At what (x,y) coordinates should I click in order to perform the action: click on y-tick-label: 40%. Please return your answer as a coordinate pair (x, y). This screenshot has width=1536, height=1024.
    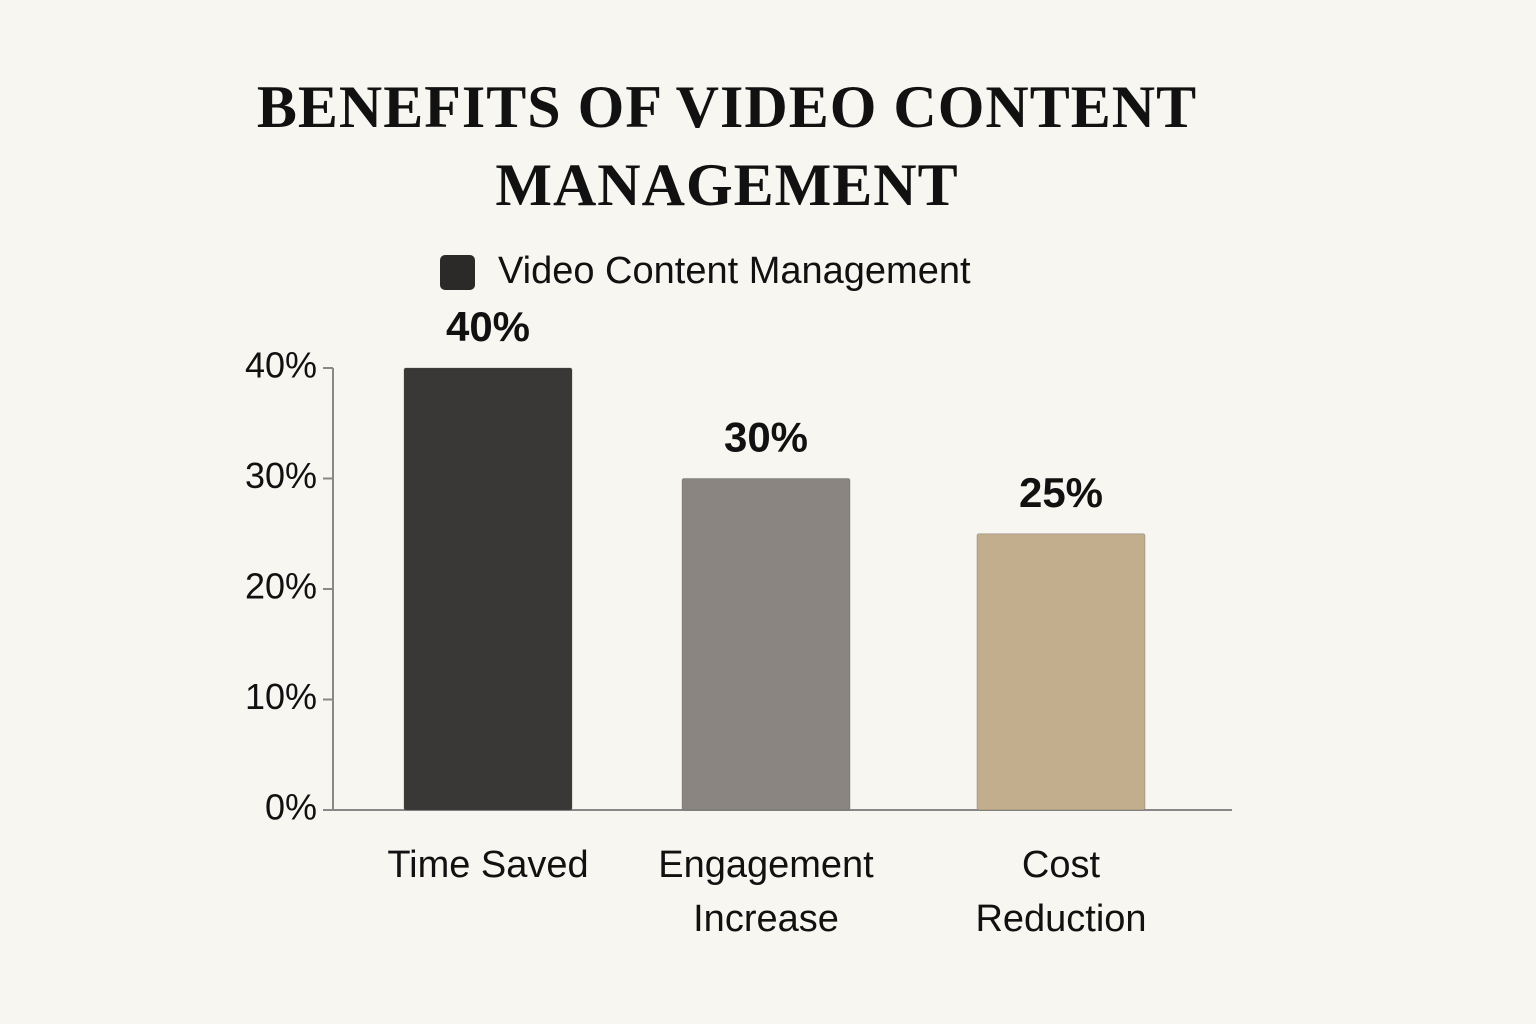
    Looking at the image, I should click on (281, 365).